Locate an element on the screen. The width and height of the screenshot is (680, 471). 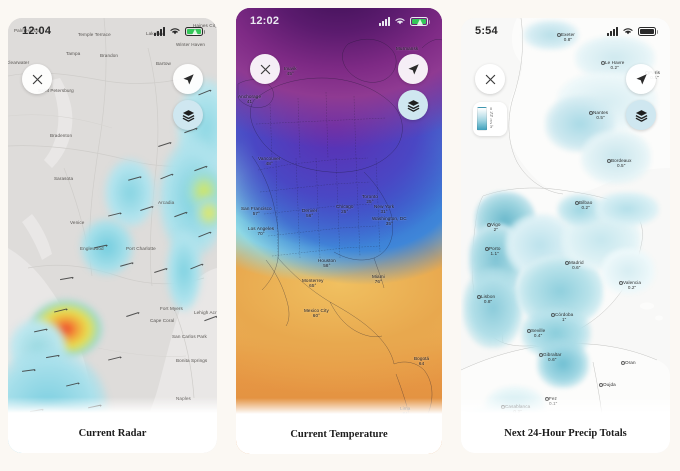
legend-tick: 2 is located at coordinates (491, 123).